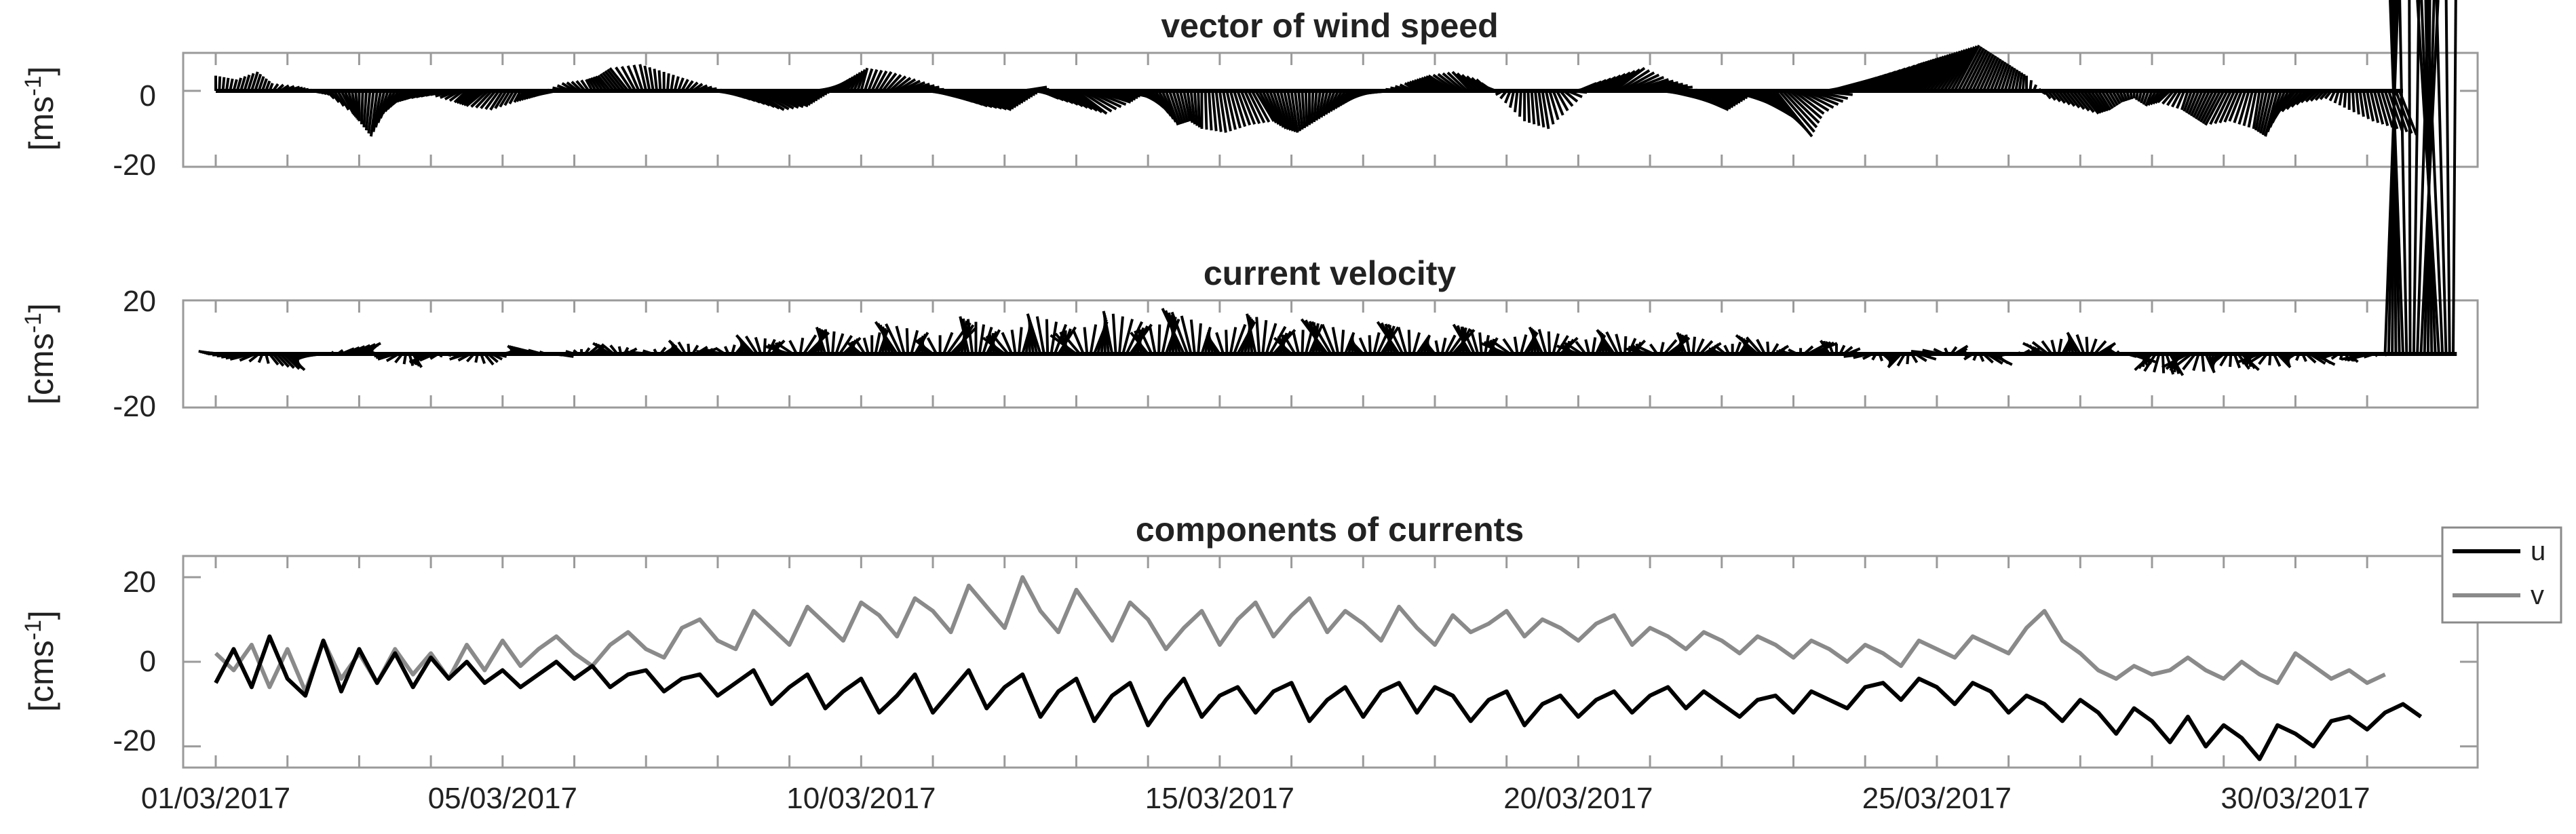  Describe the element at coordinates (148, 96) in the screenshot. I see `wind-y-tick-label: 0` at that location.